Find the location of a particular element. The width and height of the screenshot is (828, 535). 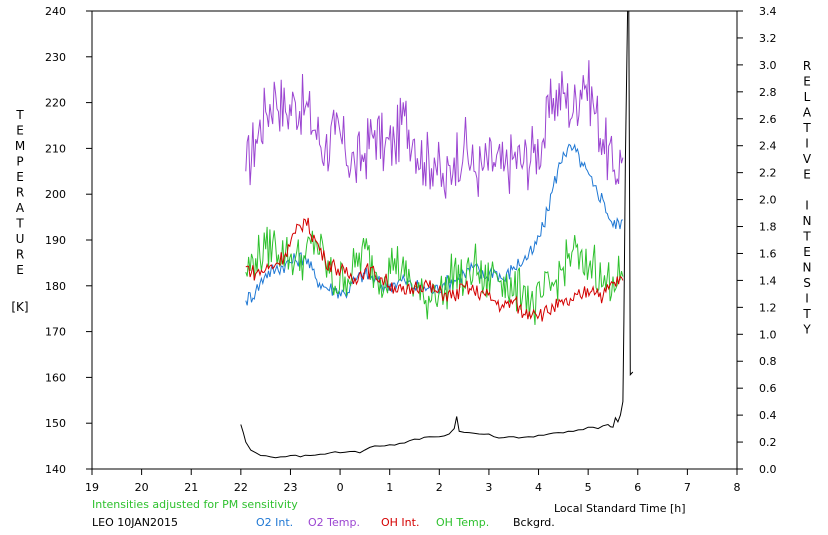

y-left-tick-label: 230 is located at coordinates (55, 57).